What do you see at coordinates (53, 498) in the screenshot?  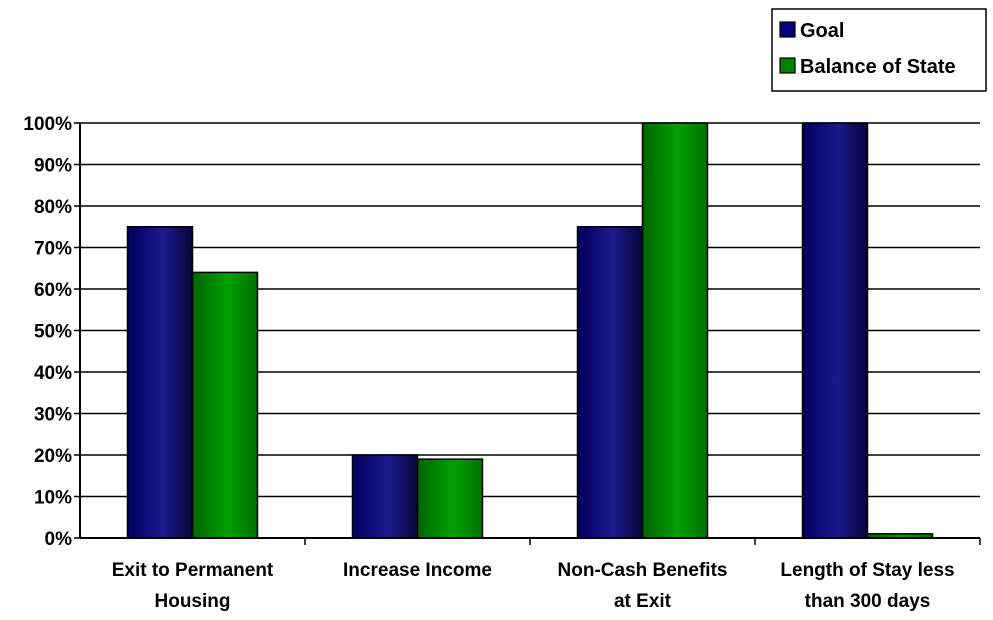 I see `y-tick-label: 10%` at bounding box center [53, 498].